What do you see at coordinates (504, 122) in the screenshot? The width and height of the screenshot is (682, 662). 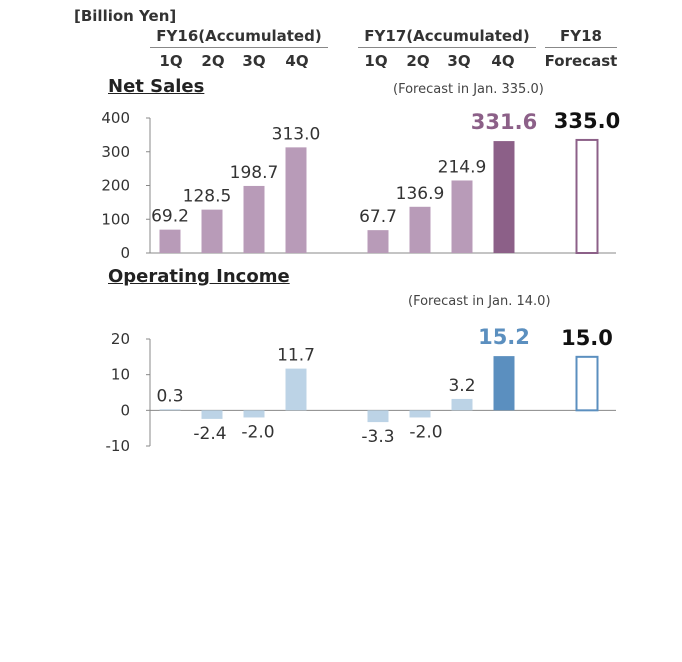 I see `data-label: 331.6` at bounding box center [504, 122].